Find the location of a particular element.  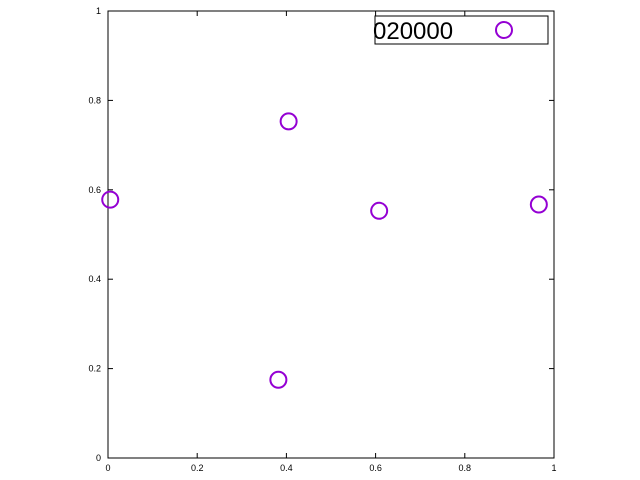

y-tick-label: 0.6 is located at coordinates (94, 190).